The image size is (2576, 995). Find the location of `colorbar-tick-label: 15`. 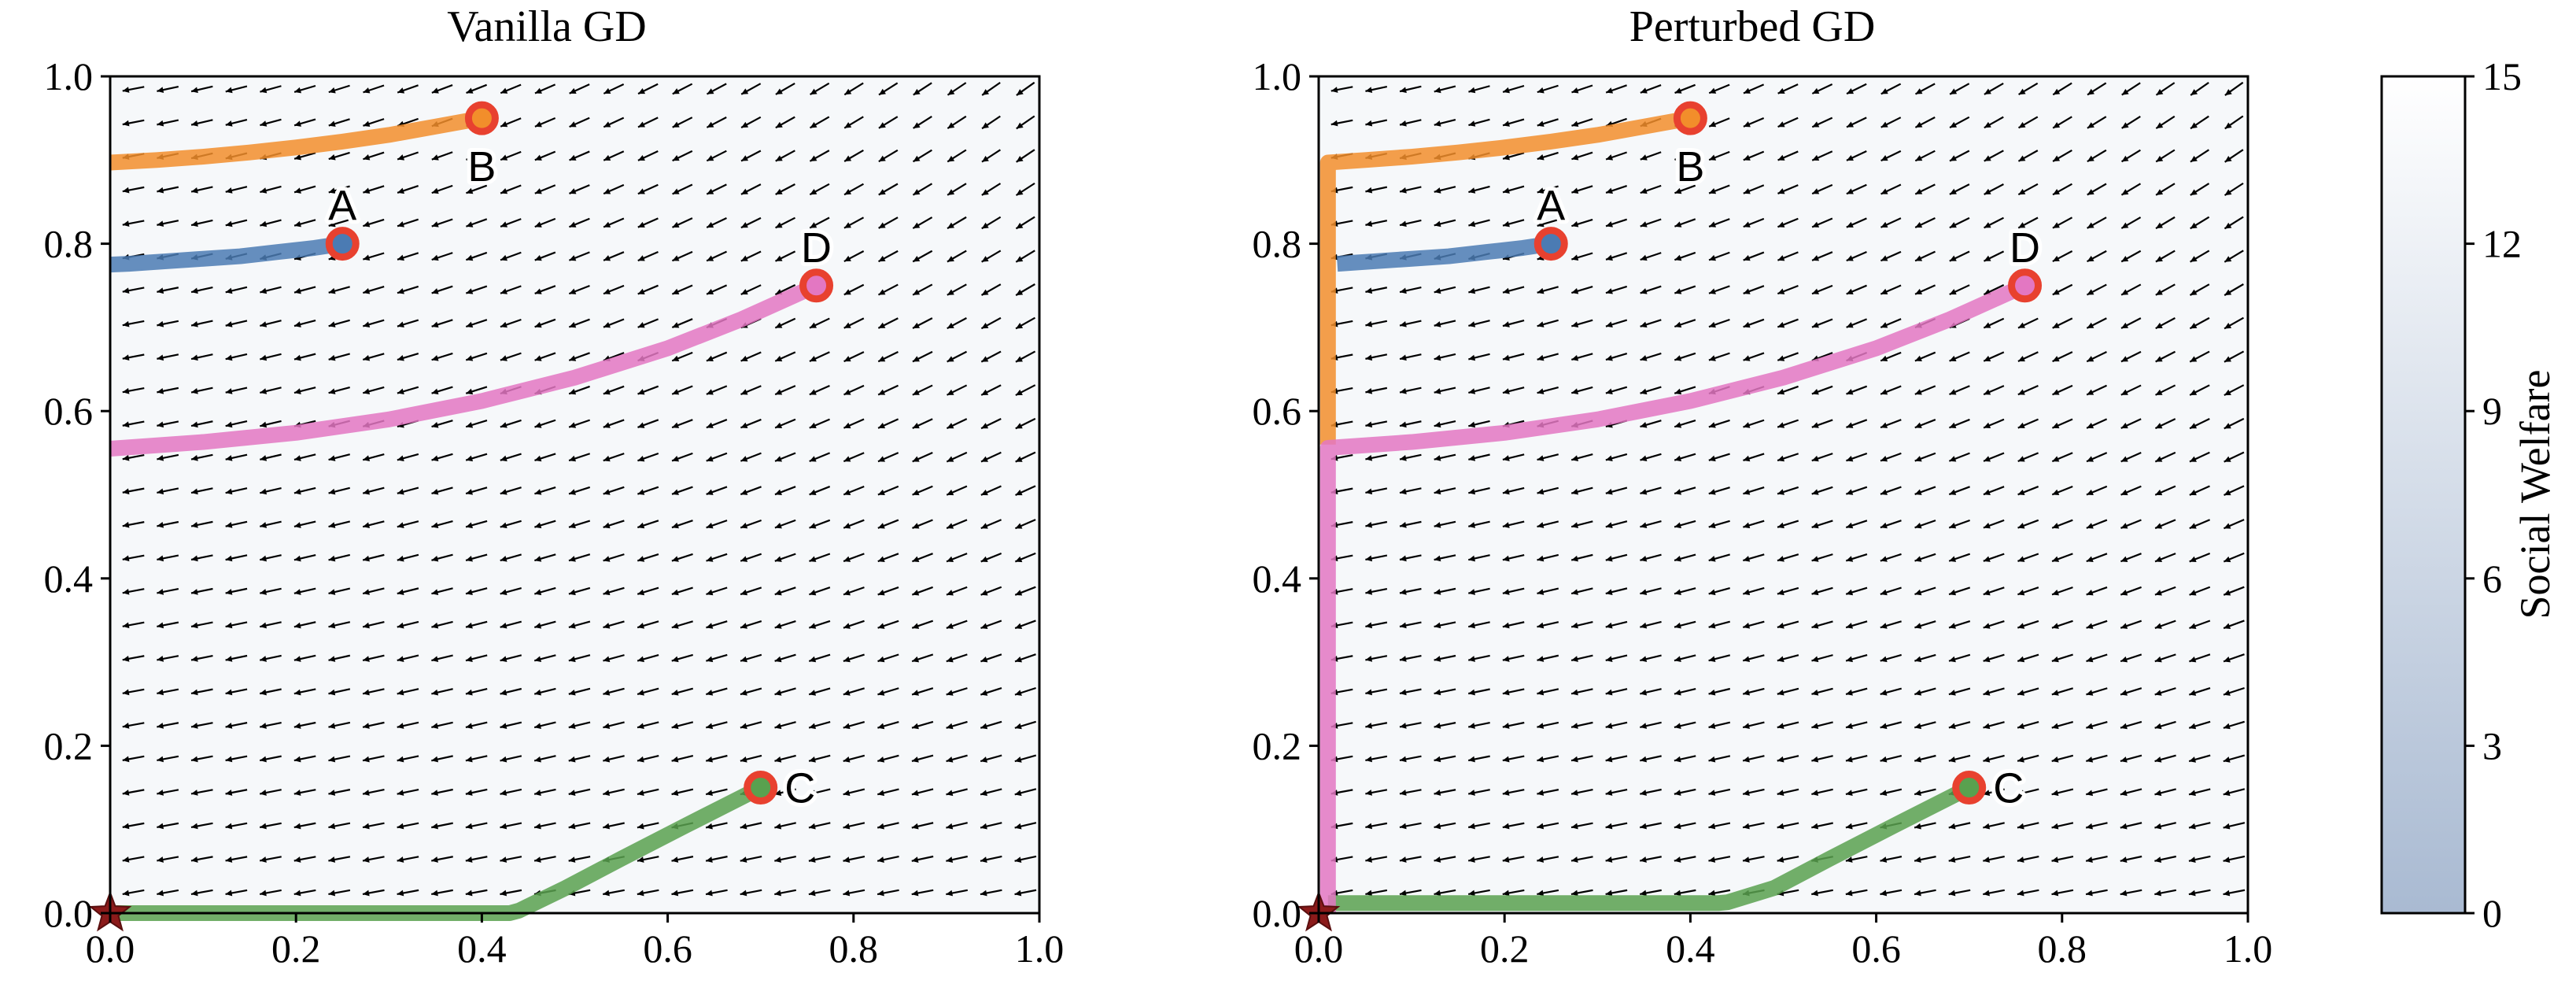

colorbar-tick-label: 15 is located at coordinates (2502, 76).